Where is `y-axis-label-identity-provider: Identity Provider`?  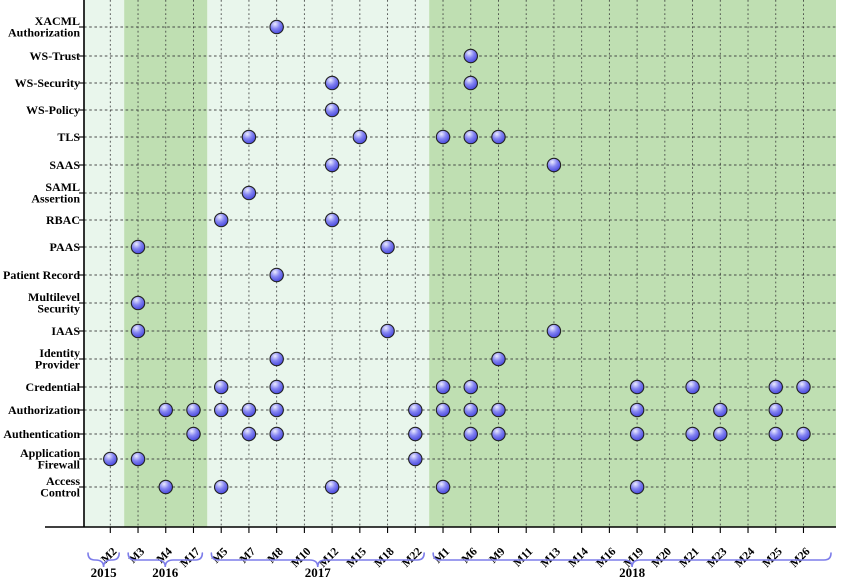
y-axis-label-identity-provider: Identity Provider is located at coordinates (58, 359).